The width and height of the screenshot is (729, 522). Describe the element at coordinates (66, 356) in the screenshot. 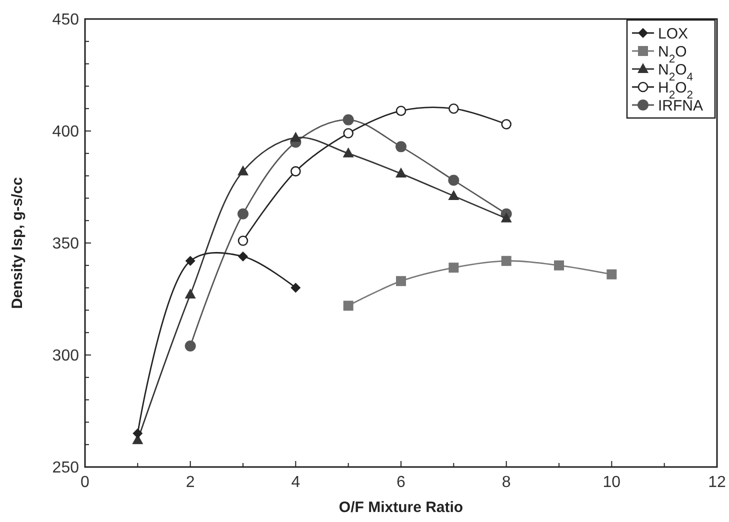

I see `y-tick-label: 300` at that location.